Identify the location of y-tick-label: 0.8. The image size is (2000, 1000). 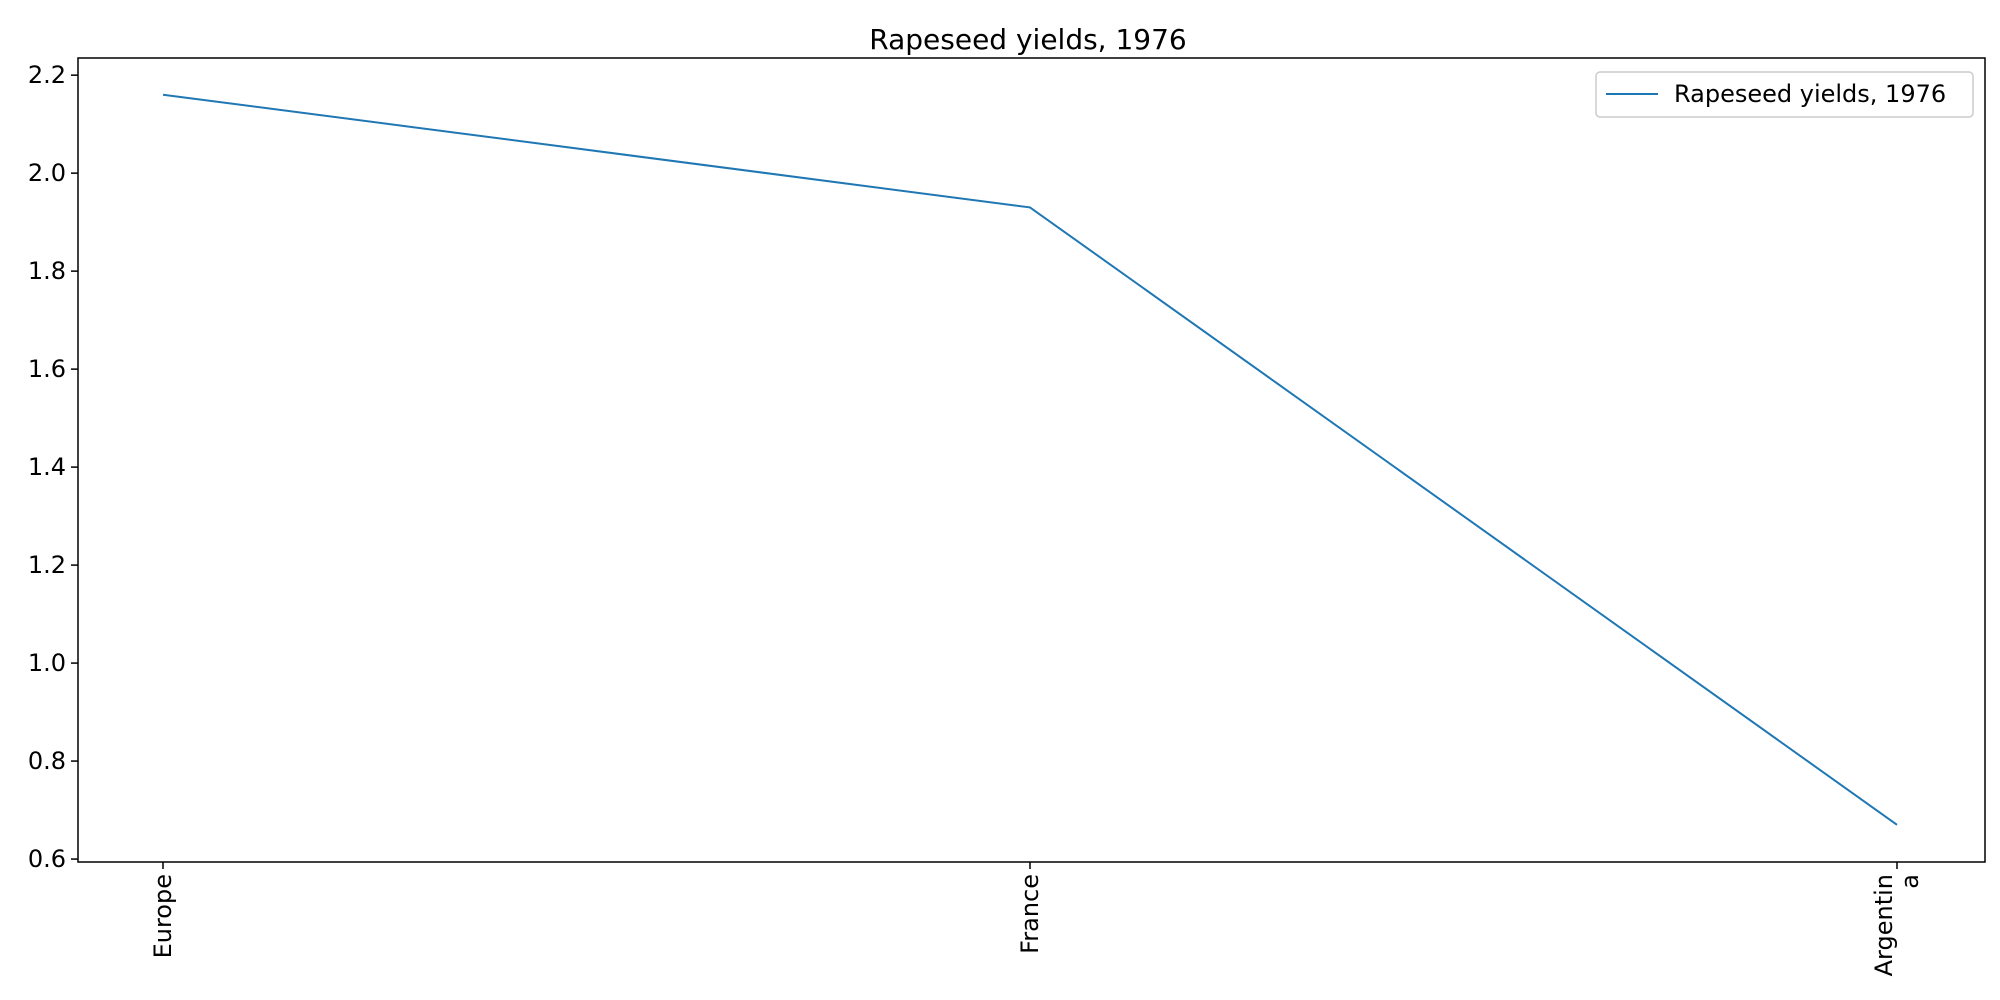
(47, 761).